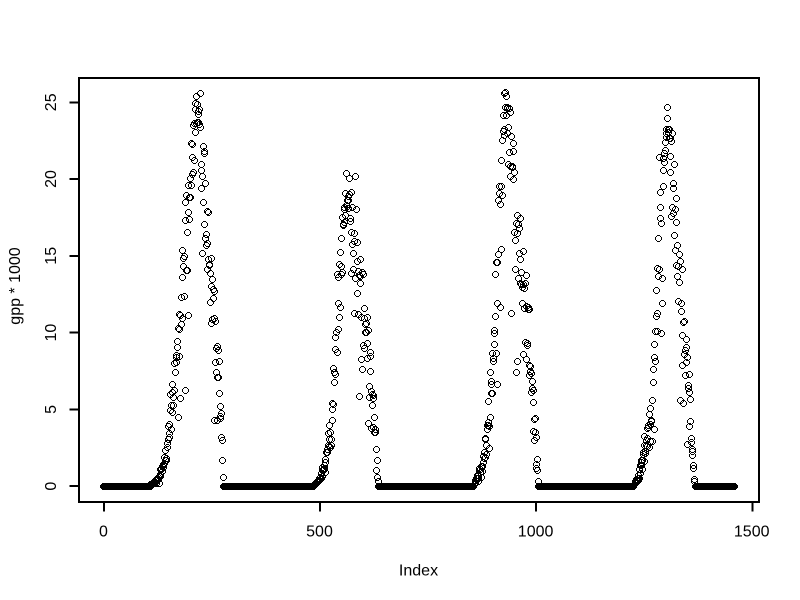 Image resolution: width=800 pixels, height=600 pixels. What do you see at coordinates (319, 532) in the screenshot?
I see `svg-text: 500` at bounding box center [319, 532].